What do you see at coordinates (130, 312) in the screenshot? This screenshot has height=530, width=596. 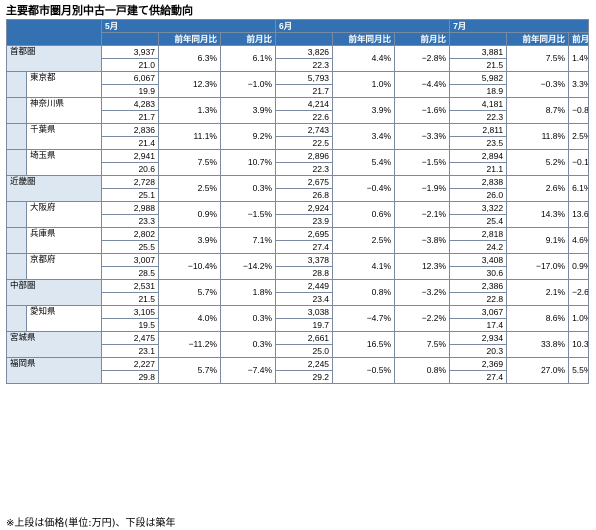 I see `price-value: 3,105` at bounding box center [130, 312].